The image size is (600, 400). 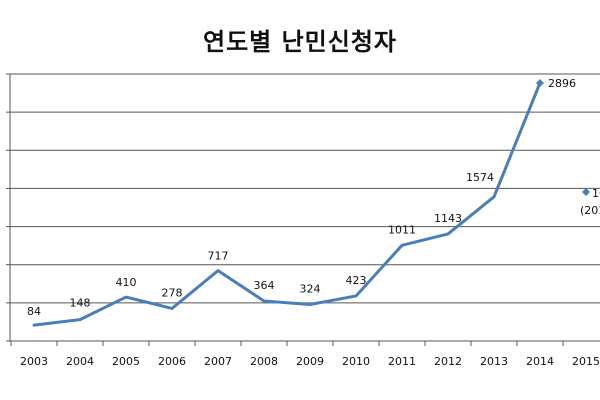 What do you see at coordinates (126, 282) in the screenshot?
I see `data-label: 410` at bounding box center [126, 282].